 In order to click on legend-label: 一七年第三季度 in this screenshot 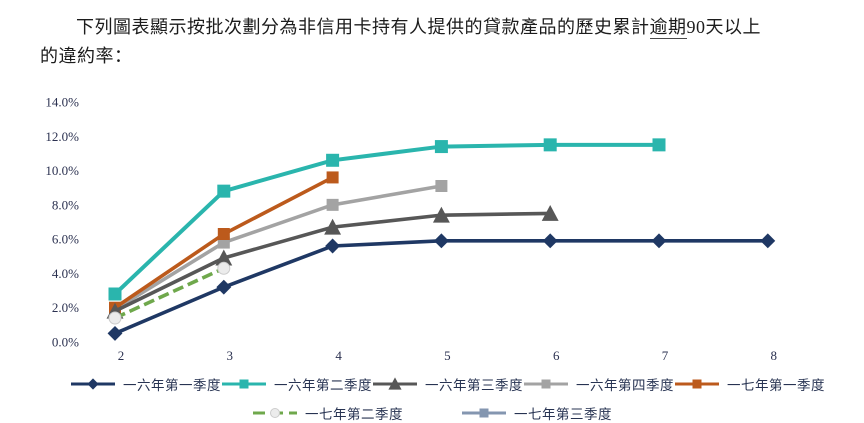, I will do `click(563, 414)`.